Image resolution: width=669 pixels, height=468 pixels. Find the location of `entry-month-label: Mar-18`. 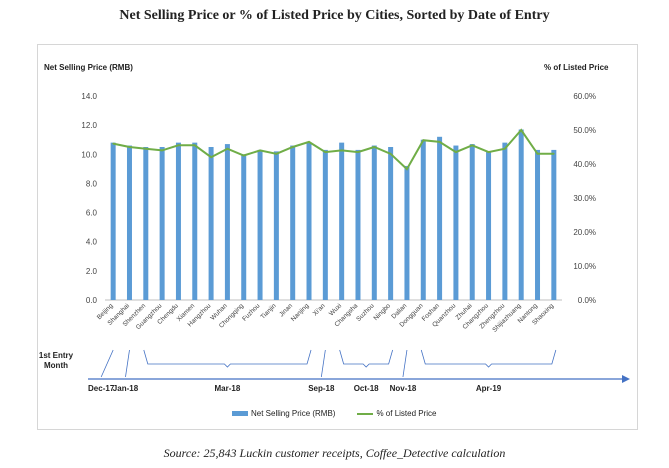

entry-month-label: Mar-18 is located at coordinates (228, 388).